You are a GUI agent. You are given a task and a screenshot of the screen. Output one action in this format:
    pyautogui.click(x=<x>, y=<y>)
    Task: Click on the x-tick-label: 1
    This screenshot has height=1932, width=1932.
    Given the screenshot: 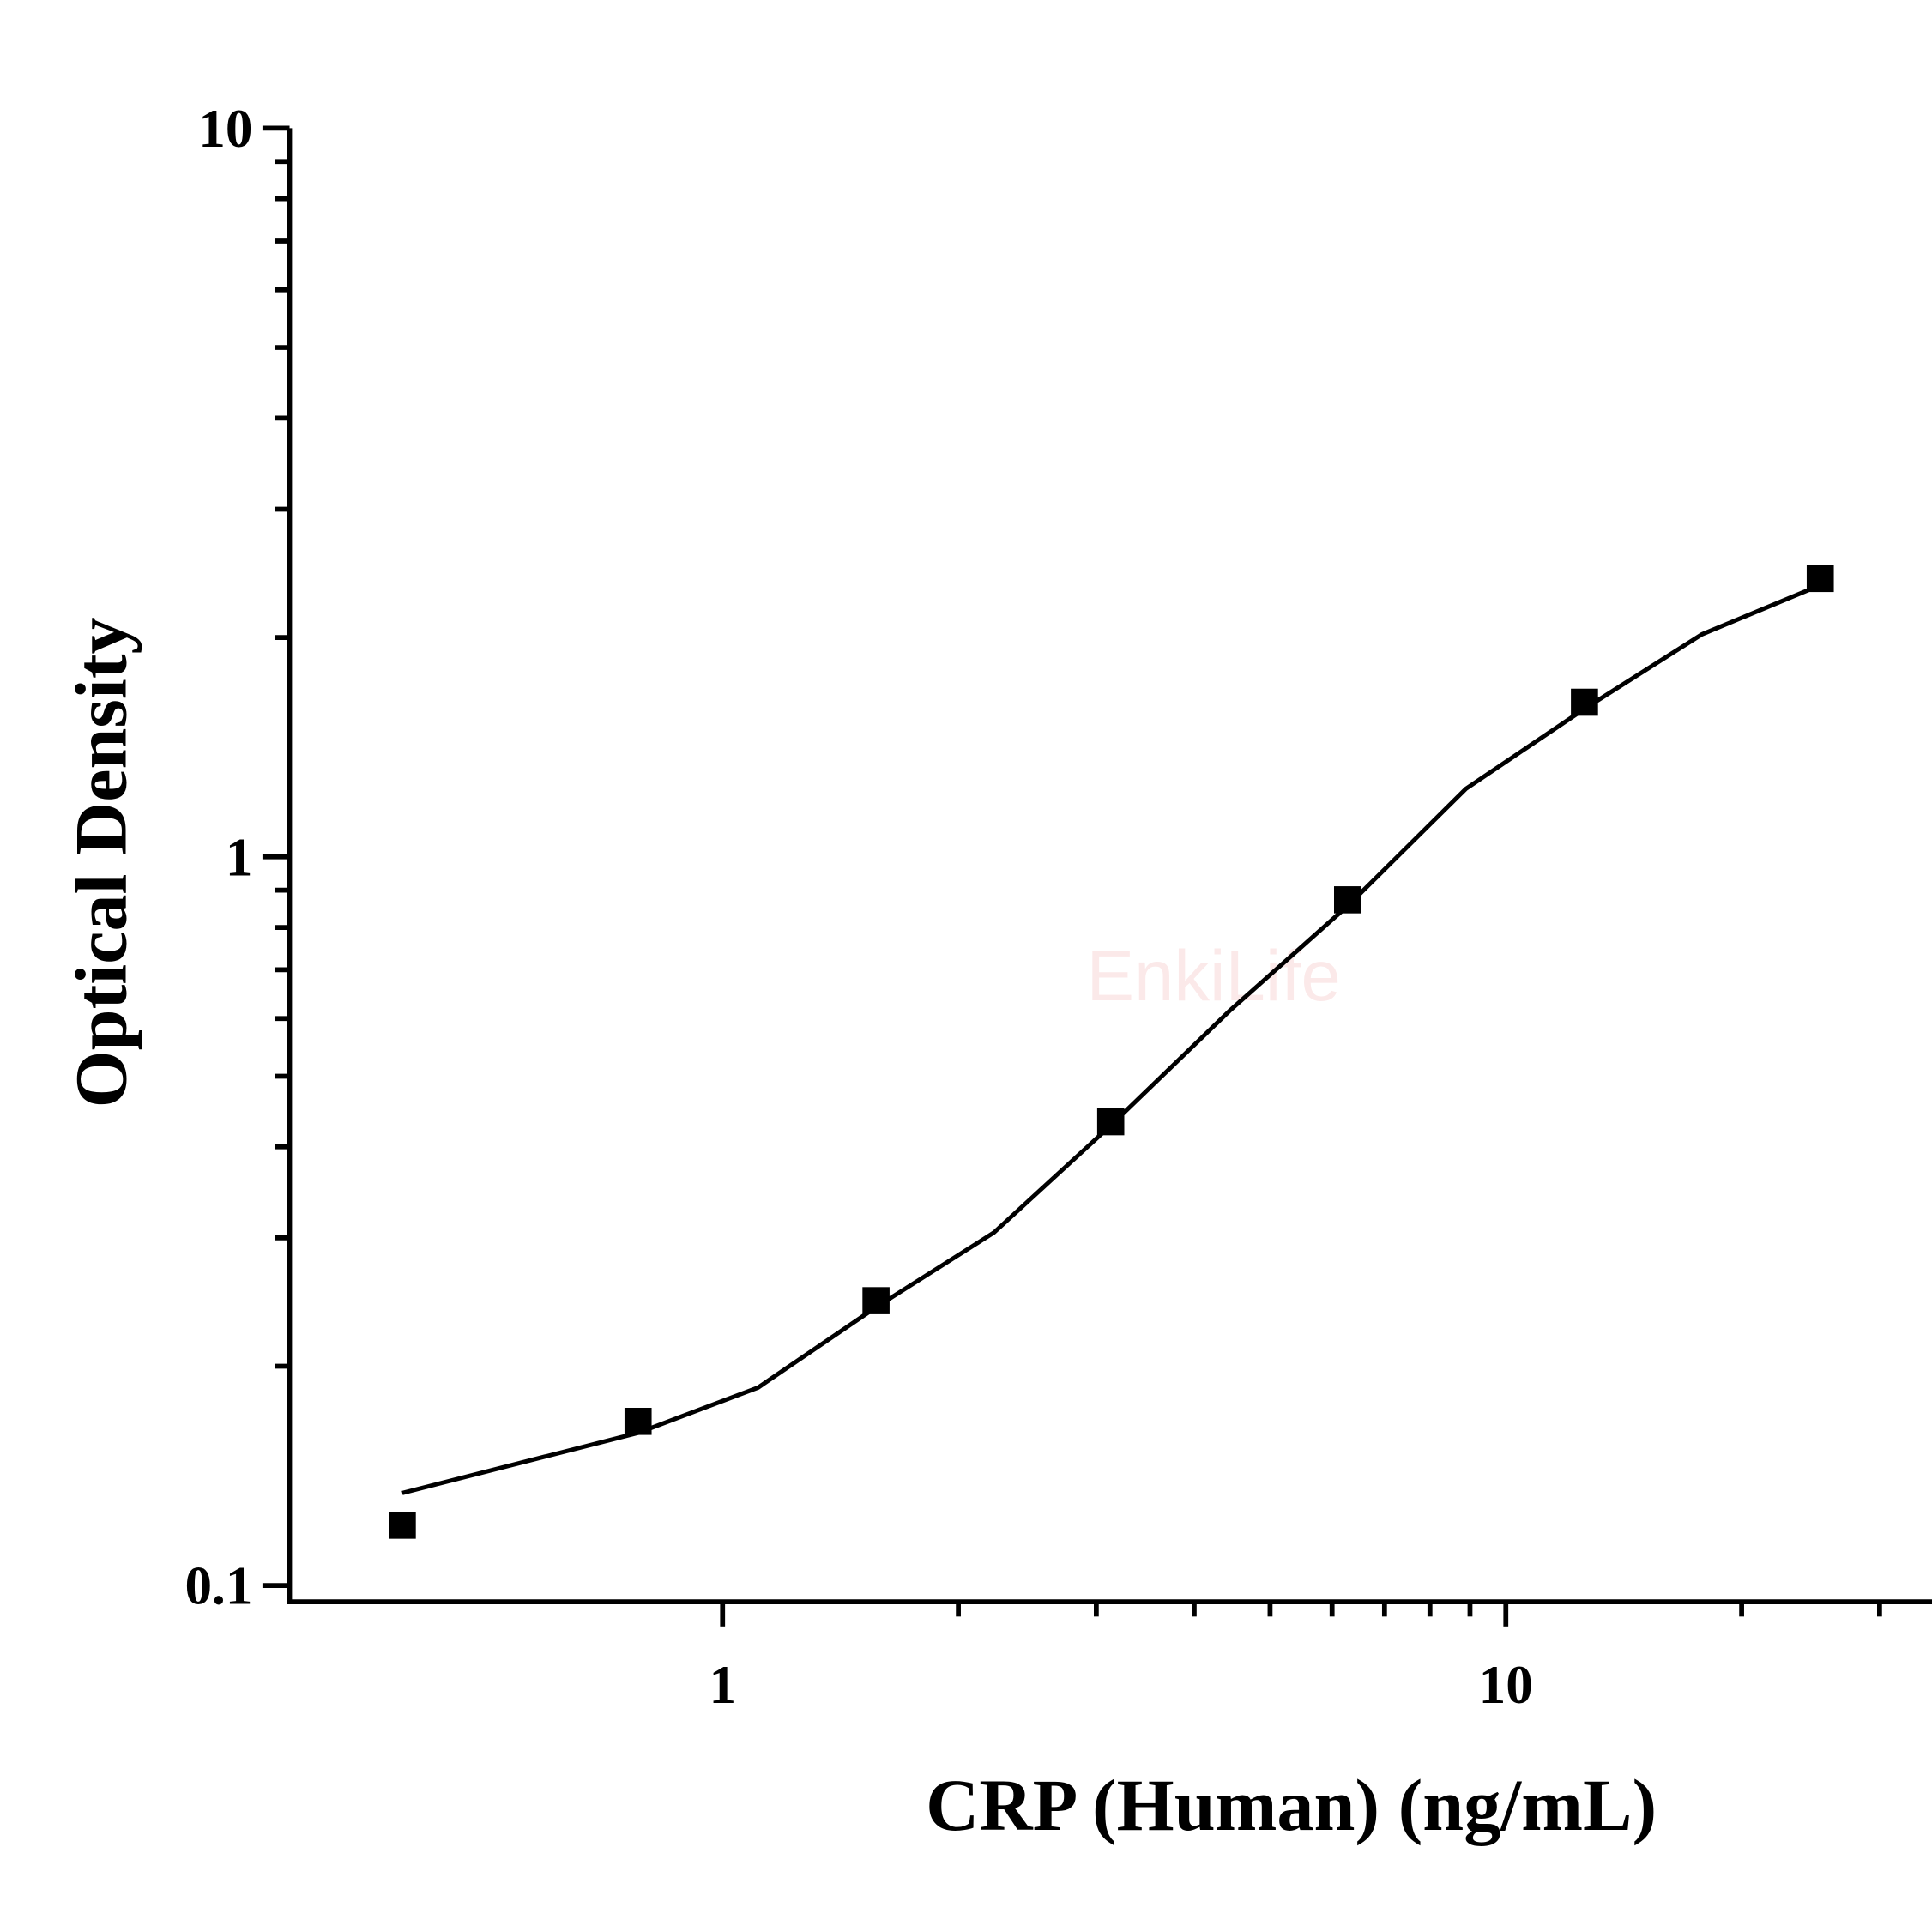 What is the action you would take?
    pyautogui.click(x=722, y=1685)
    